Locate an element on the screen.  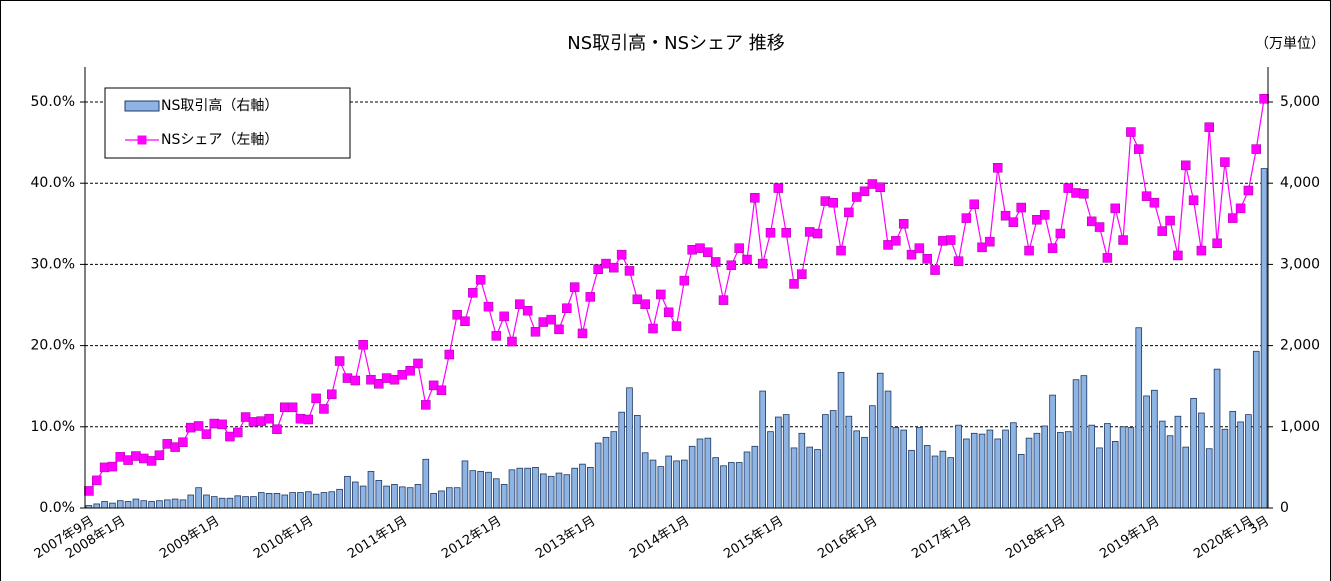
y2-tick-label: 3,000 is located at coordinates (1300, 264).